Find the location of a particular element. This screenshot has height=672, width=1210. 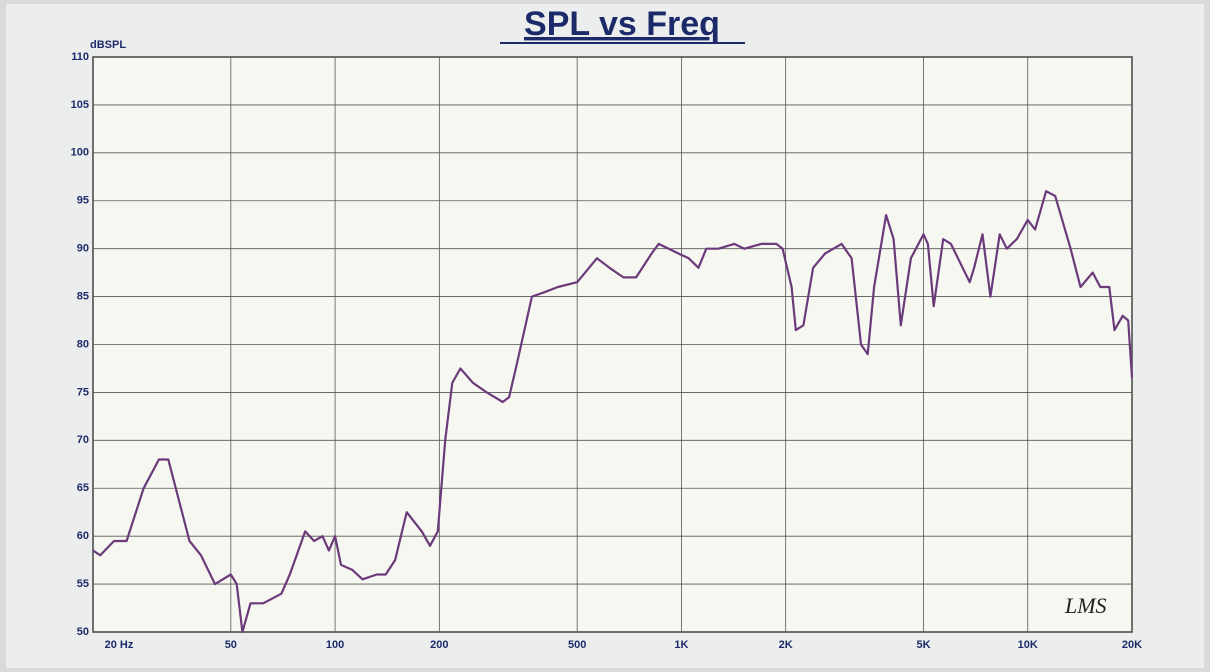

x-tick-label: 20K is located at coordinates (1132, 645).